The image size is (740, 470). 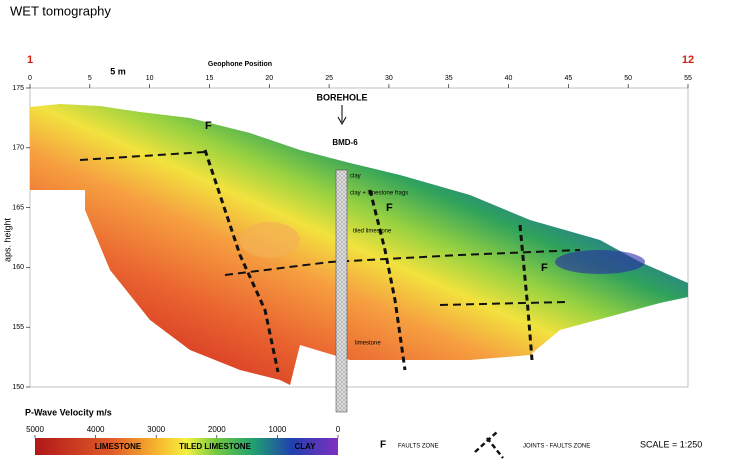 What do you see at coordinates (215, 446) in the screenshot?
I see `zone-label: TILED LIMESTONE` at bounding box center [215, 446].